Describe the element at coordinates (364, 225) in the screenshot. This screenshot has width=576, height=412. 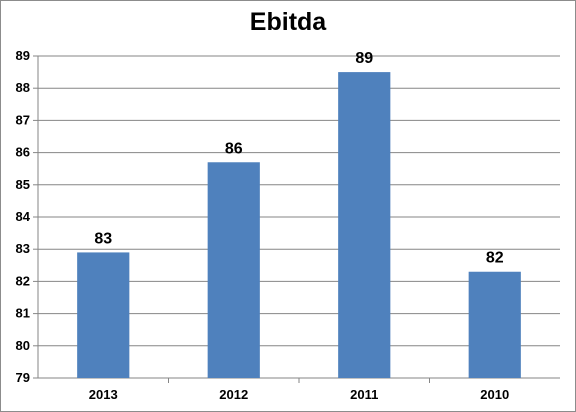
I see `bar-2011` at that location.